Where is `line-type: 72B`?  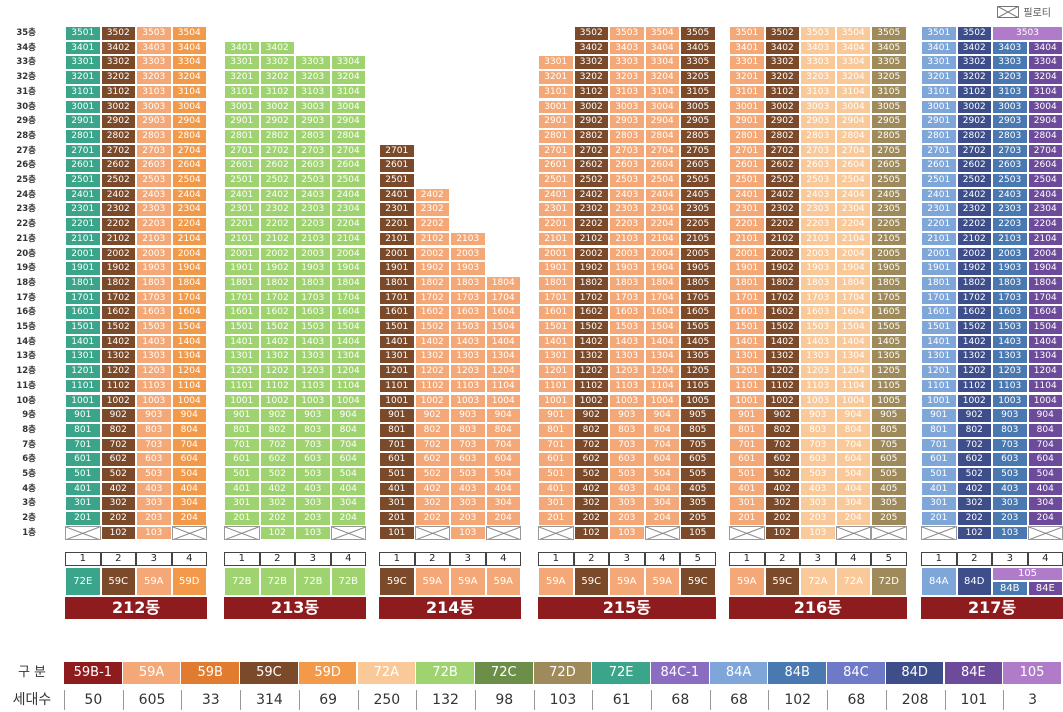
line-type: 72B is located at coordinates (278, 581).